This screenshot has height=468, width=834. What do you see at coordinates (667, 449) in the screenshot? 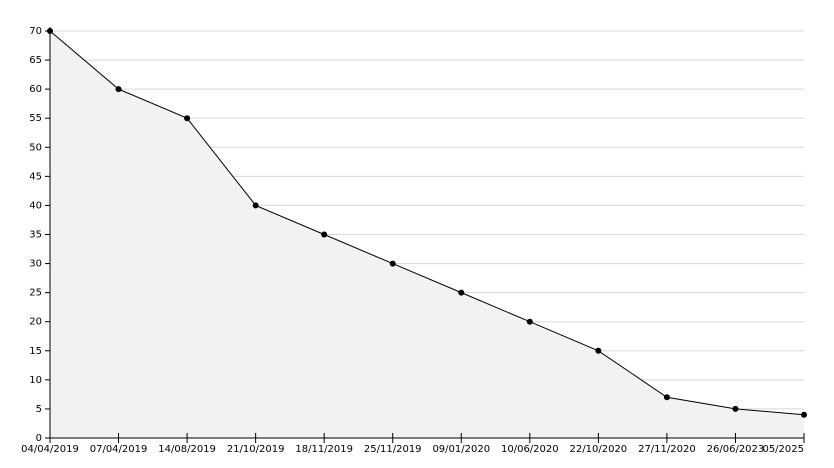
I see `x-tick-label: 27/11/2020` at bounding box center [667, 449].